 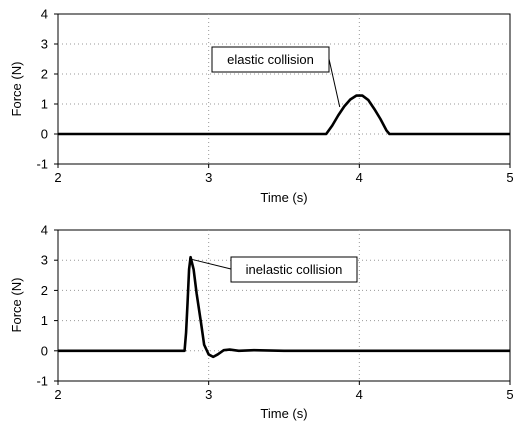 What do you see at coordinates (16, 305) in the screenshot?
I see `y-axis-label-inelastic: Force (N)` at bounding box center [16, 305].